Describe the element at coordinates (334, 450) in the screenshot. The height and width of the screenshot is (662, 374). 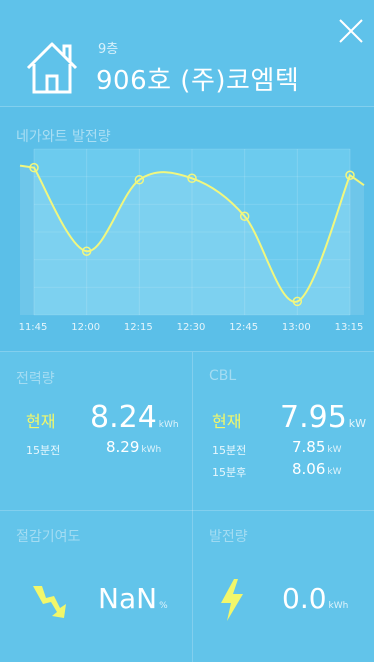
I see `cbl-prev-unit: kW` at that location.